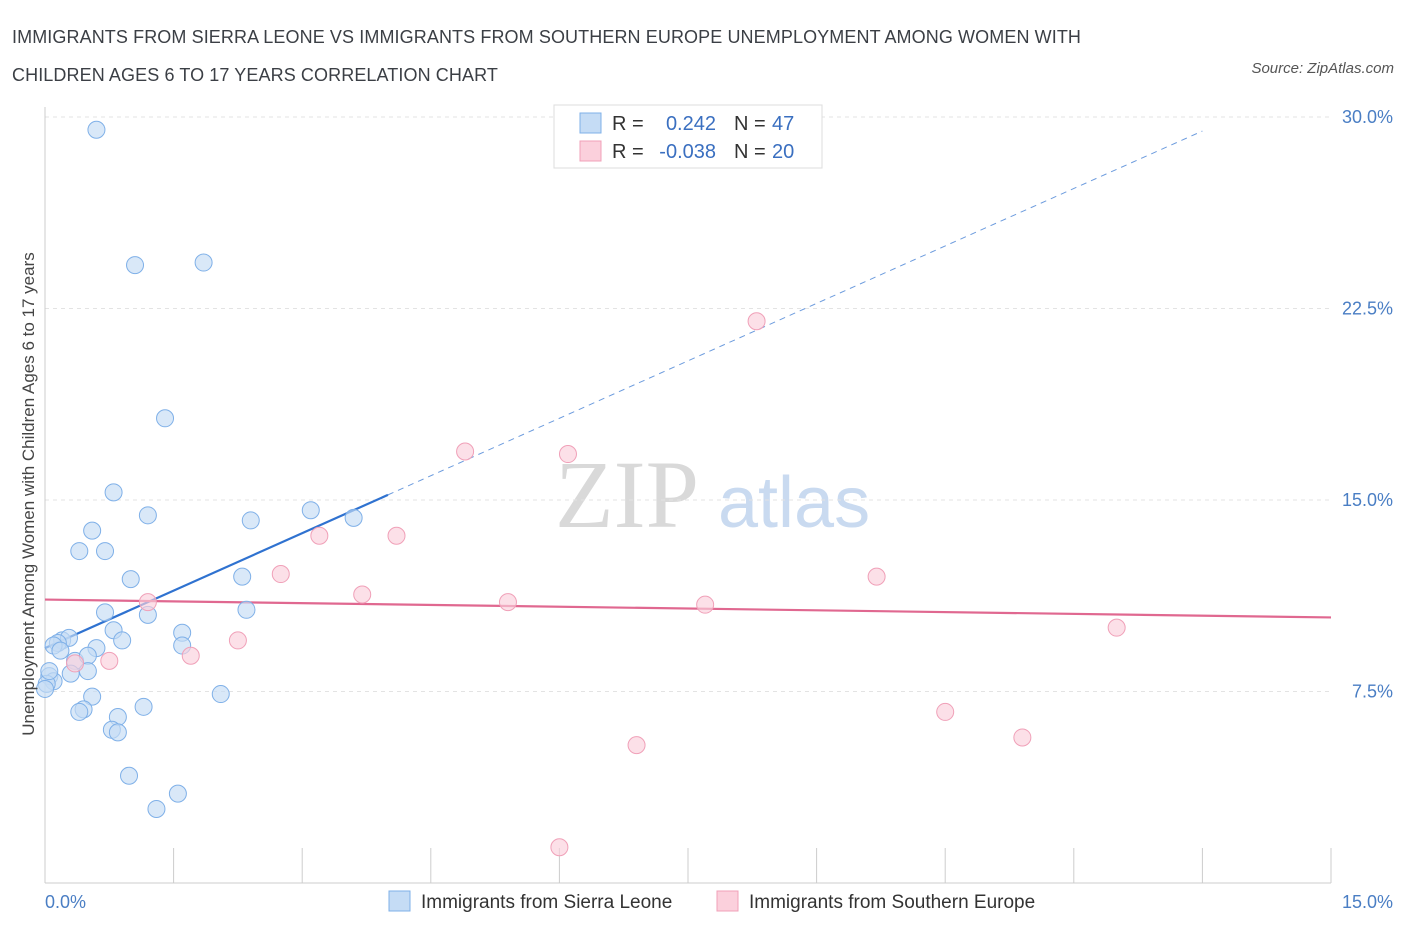 This screenshot has width=1406, height=930. What do you see at coordinates (546, 902) in the screenshot?
I see `bottom-legend-label-sierra-leone: Immigrants from Sierra Leone` at bounding box center [546, 902].